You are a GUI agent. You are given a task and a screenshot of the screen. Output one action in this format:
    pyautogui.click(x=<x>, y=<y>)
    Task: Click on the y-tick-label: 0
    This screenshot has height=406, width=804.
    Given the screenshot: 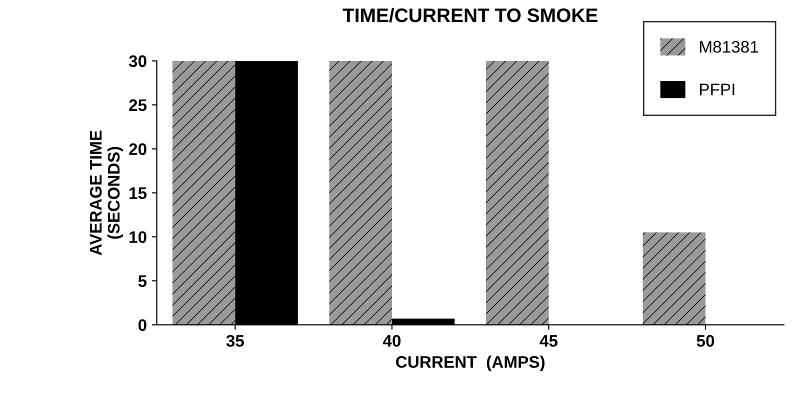 What is the action you would take?
    pyautogui.click(x=142, y=325)
    